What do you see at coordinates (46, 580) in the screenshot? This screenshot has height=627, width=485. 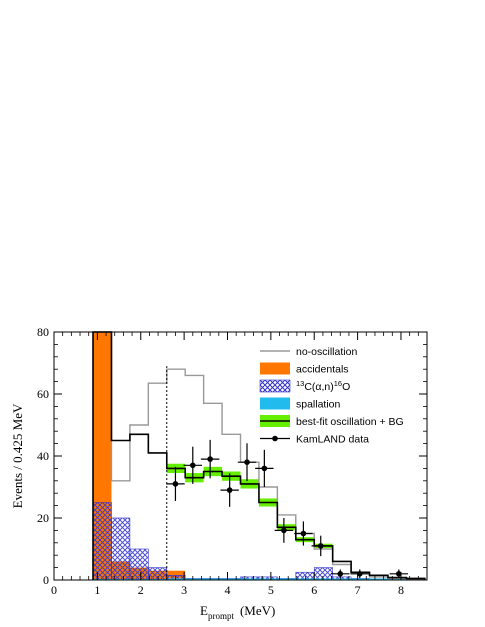 I see `y-tick-label: 0` at bounding box center [46, 580].